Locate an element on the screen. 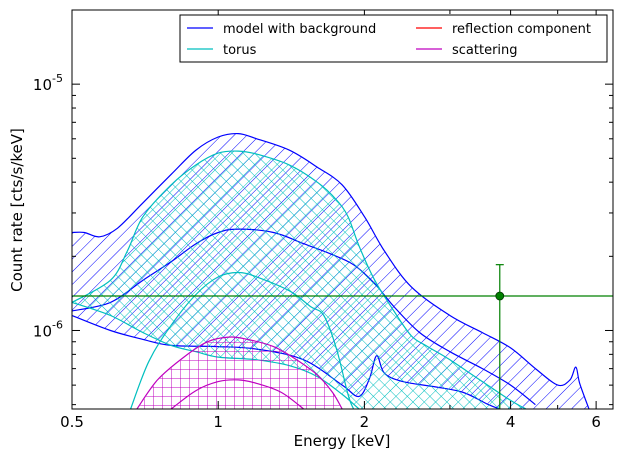 This screenshot has width=624, height=459. y-tick-label: 10 -5 is located at coordinates (48, 83).